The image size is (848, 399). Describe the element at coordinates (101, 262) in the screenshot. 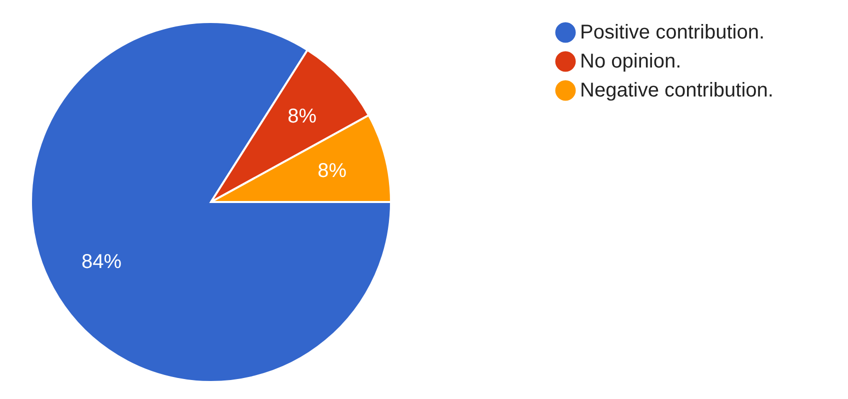

I see `data-label: 84%` at that location.